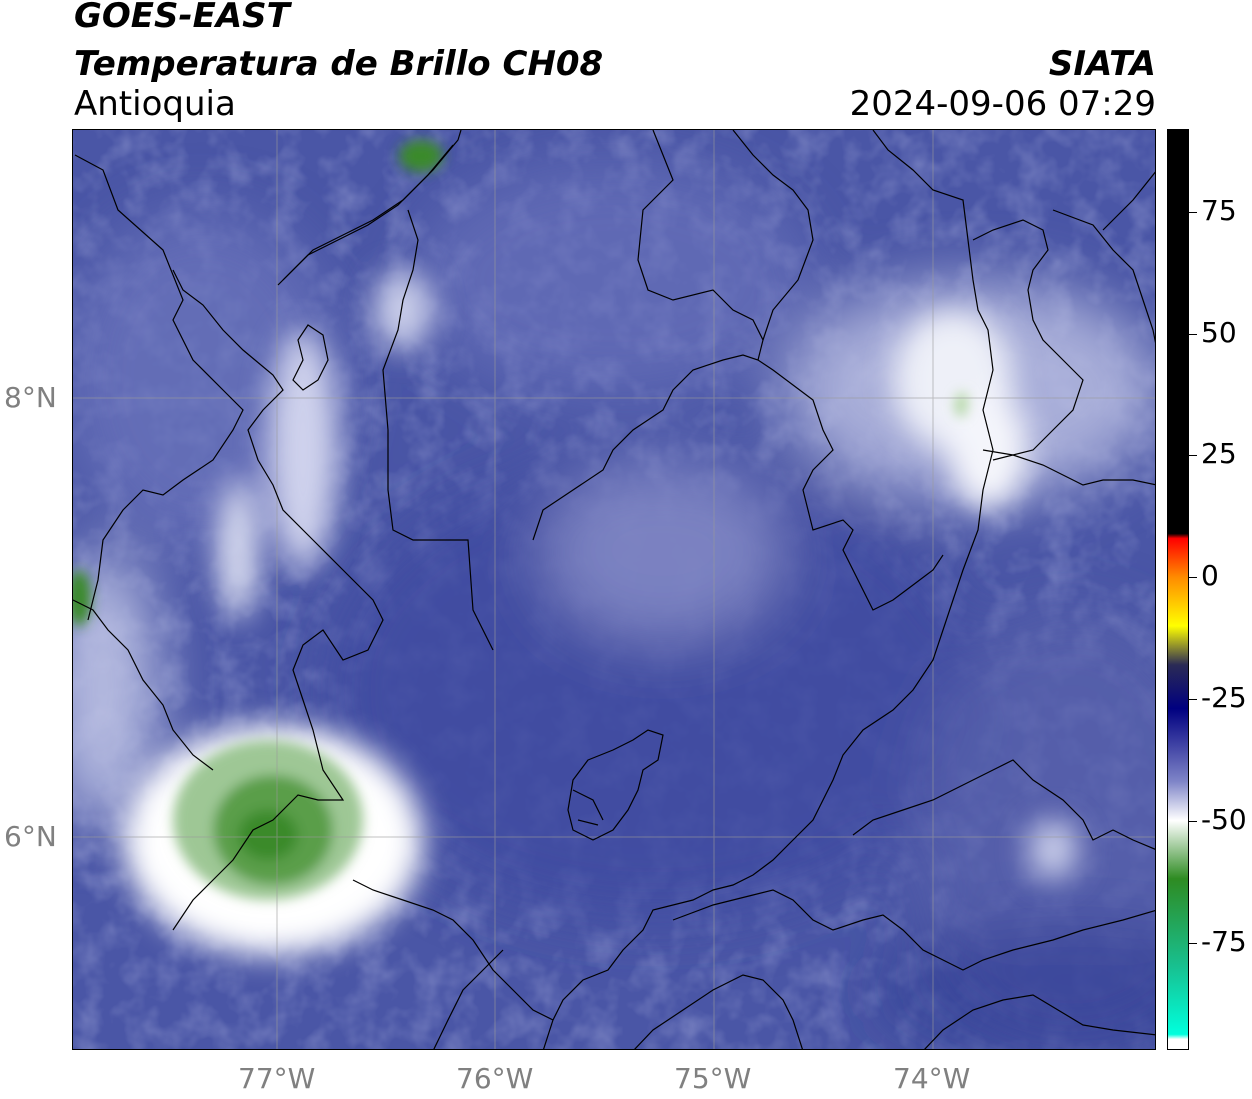  I want to click on lon-label-75w: 75°W, so click(713, 1078).